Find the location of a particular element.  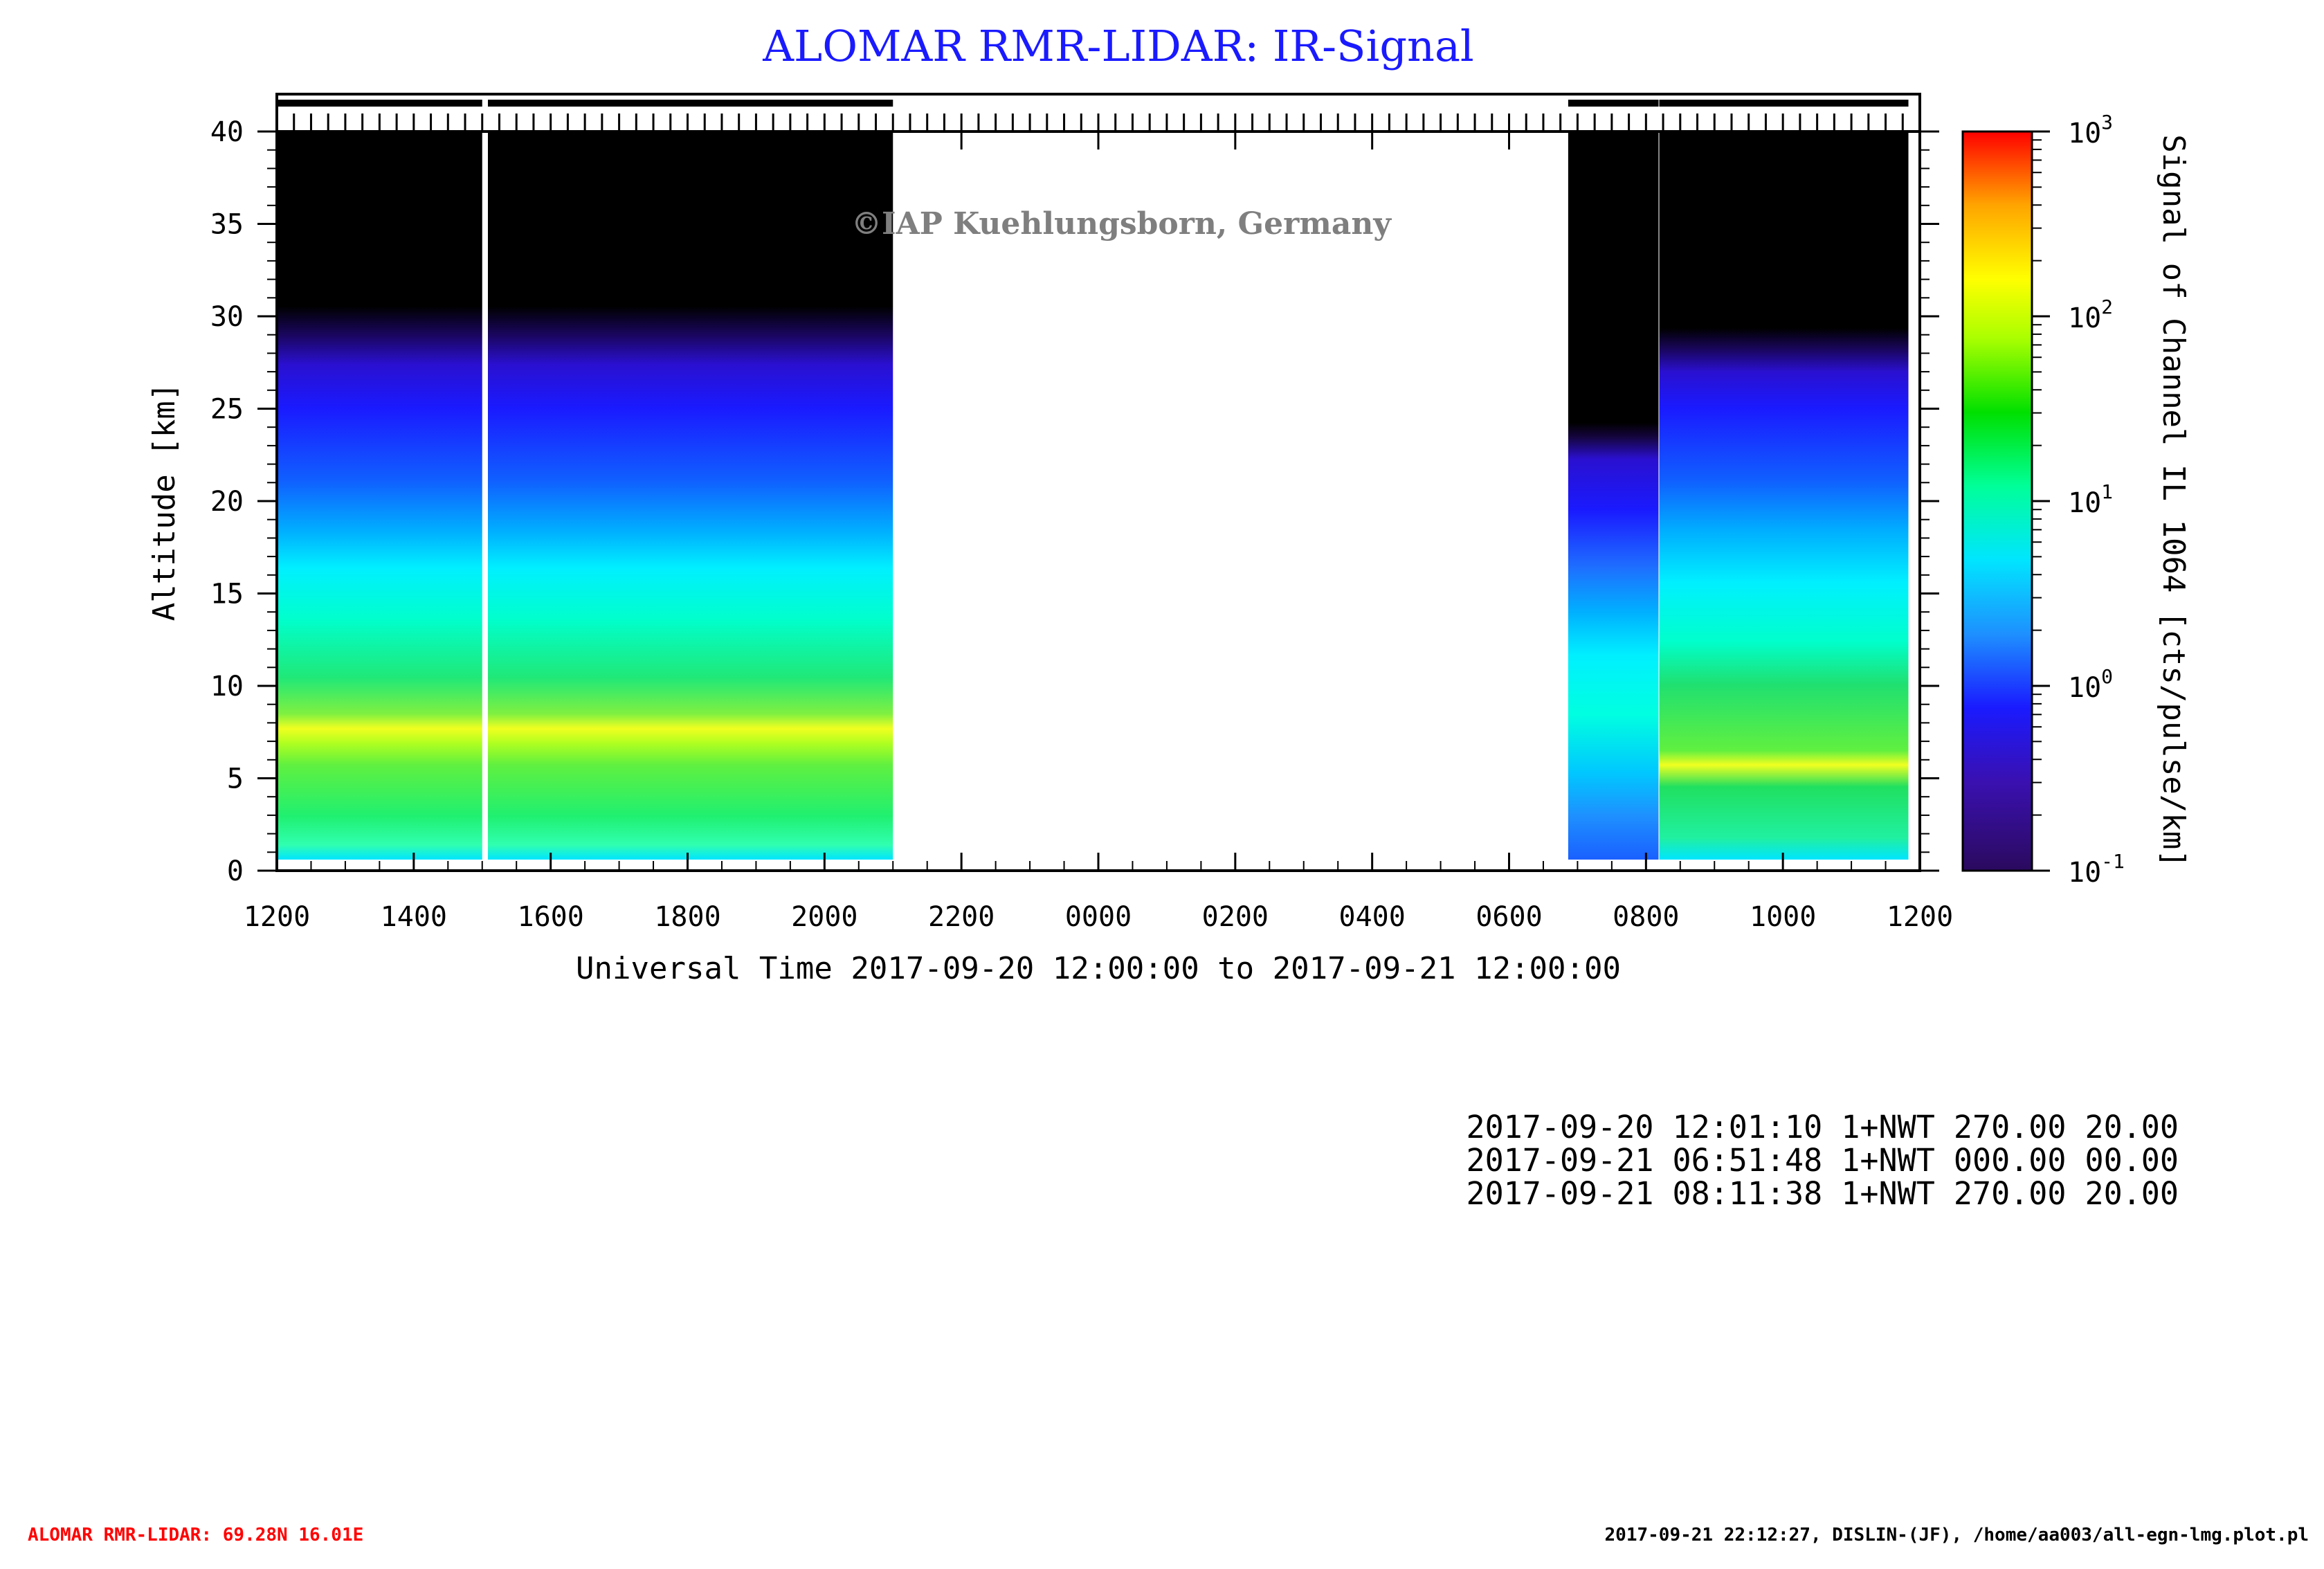

x-tick-label: 0200 is located at coordinates (1235, 917).